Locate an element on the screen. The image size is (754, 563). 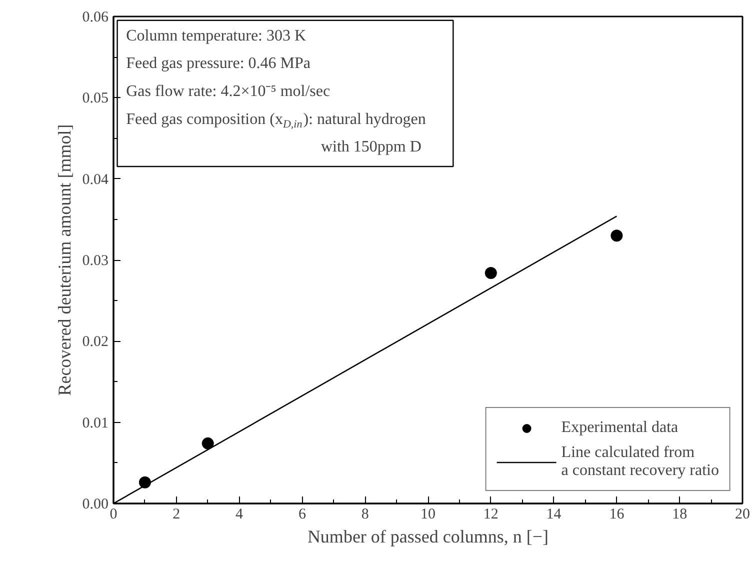
x-tick-label: 12 is located at coordinates (490, 514).